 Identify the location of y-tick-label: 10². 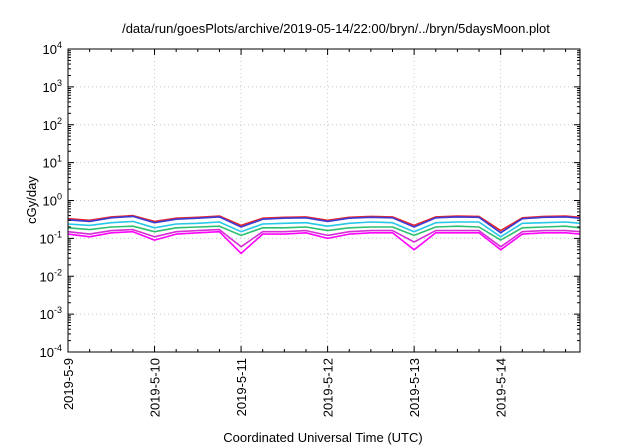
(52, 124).